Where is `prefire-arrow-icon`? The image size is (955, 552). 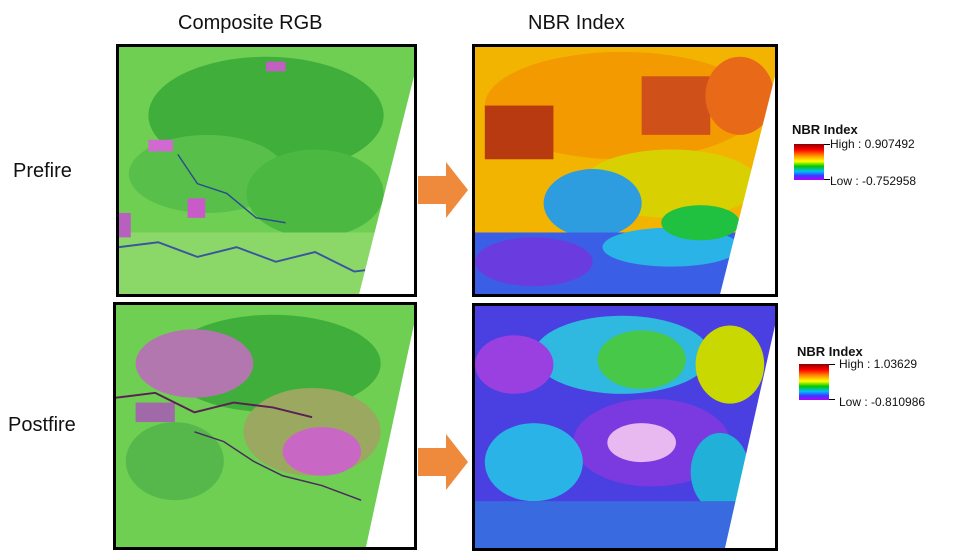
prefire-arrow-icon is located at coordinates (443, 190).